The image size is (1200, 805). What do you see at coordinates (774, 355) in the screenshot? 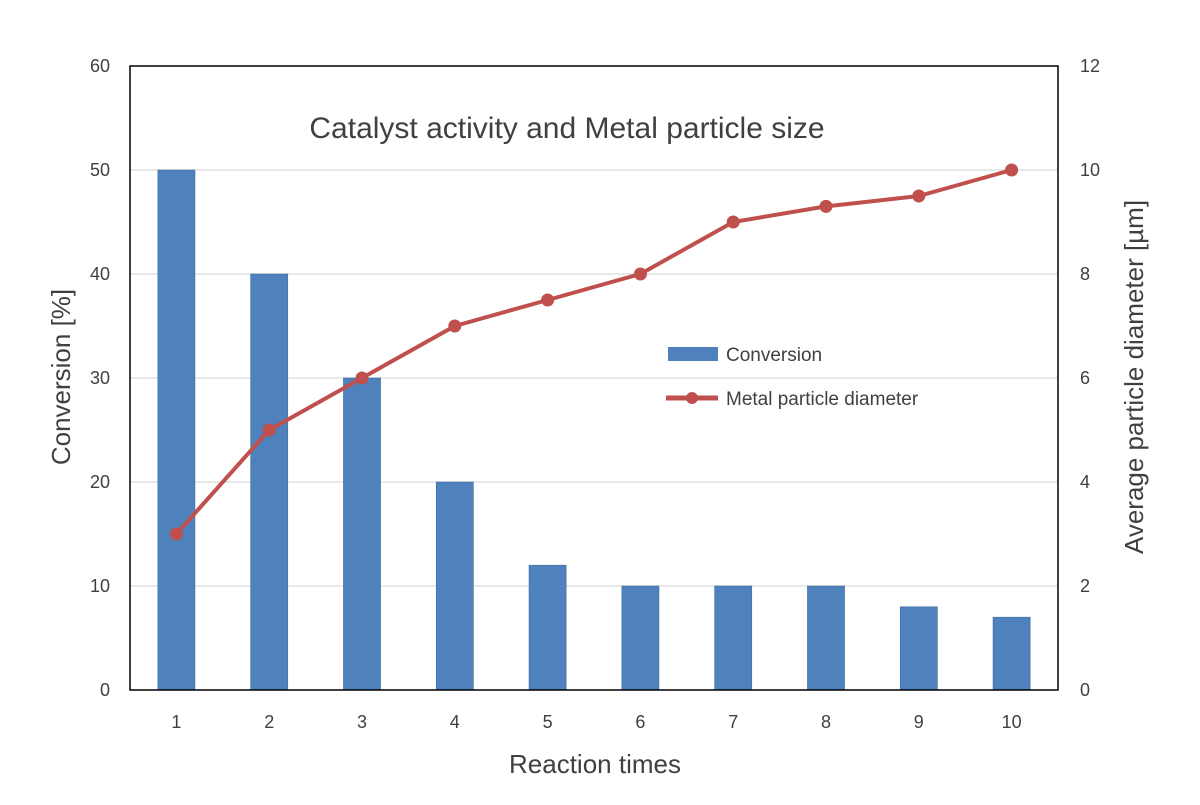
I see `legend-conversion-label: Conversion` at bounding box center [774, 355].